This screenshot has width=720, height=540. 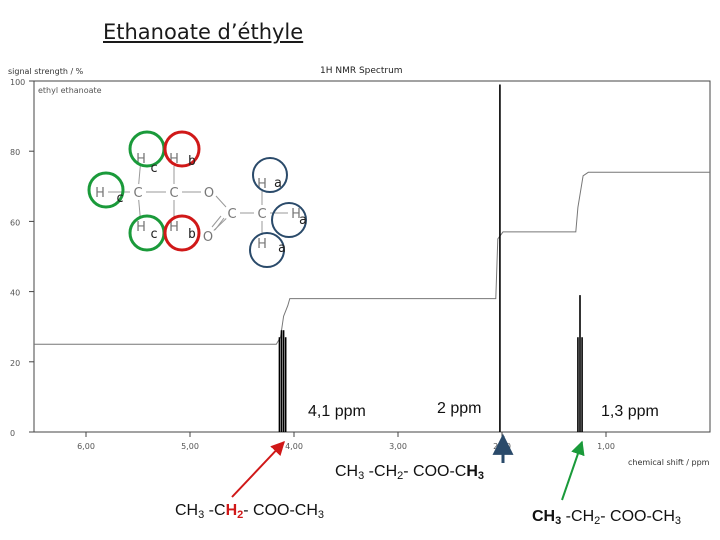 What do you see at coordinates (46, 71) in the screenshot?
I see `y-axis-label: signal strength / %` at bounding box center [46, 71].